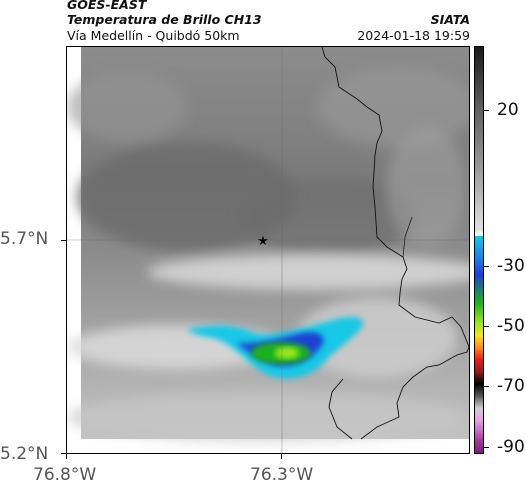  I want to click on region-subtitle: Vía Medellín - Quibdó 50km, so click(153, 35).